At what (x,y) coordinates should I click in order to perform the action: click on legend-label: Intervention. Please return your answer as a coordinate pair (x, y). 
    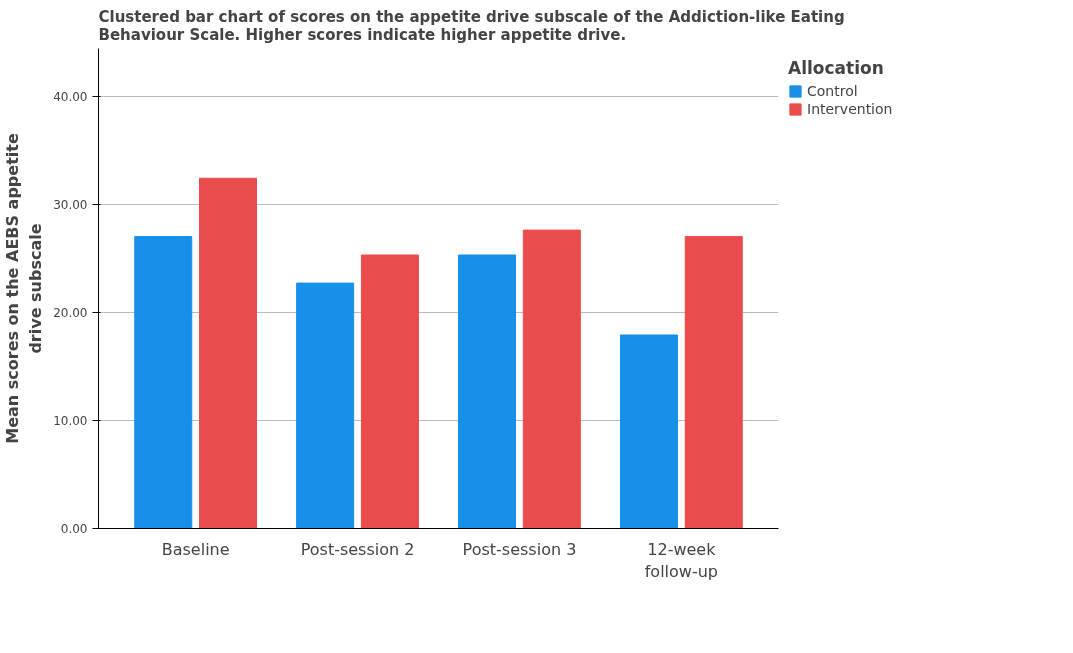
    Looking at the image, I should click on (850, 109).